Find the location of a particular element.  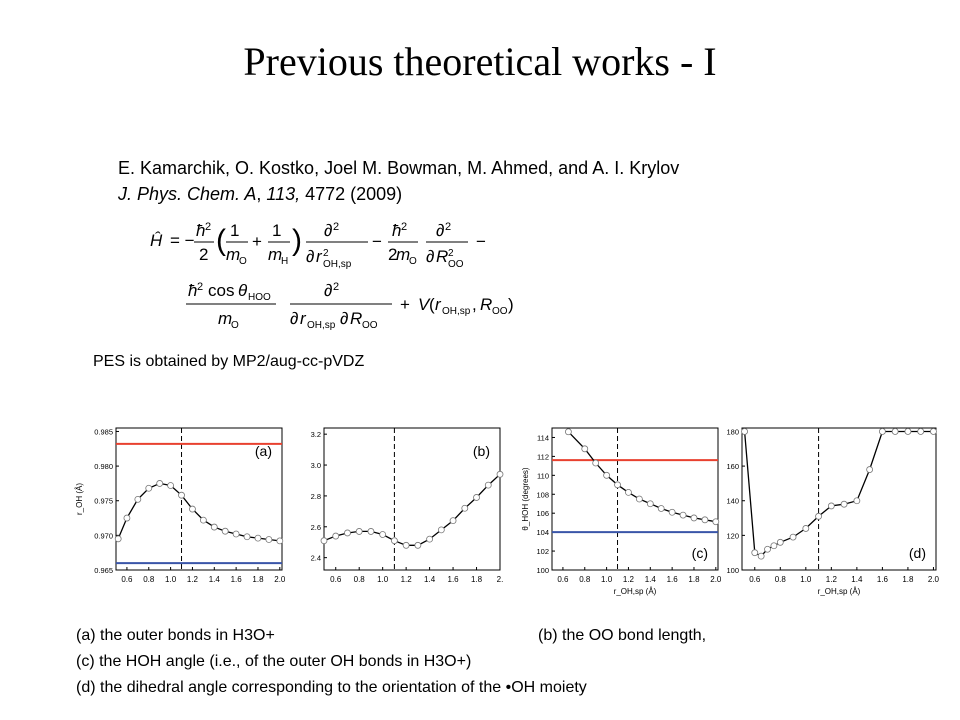

panel-label: (d) is located at coordinates (917, 553).